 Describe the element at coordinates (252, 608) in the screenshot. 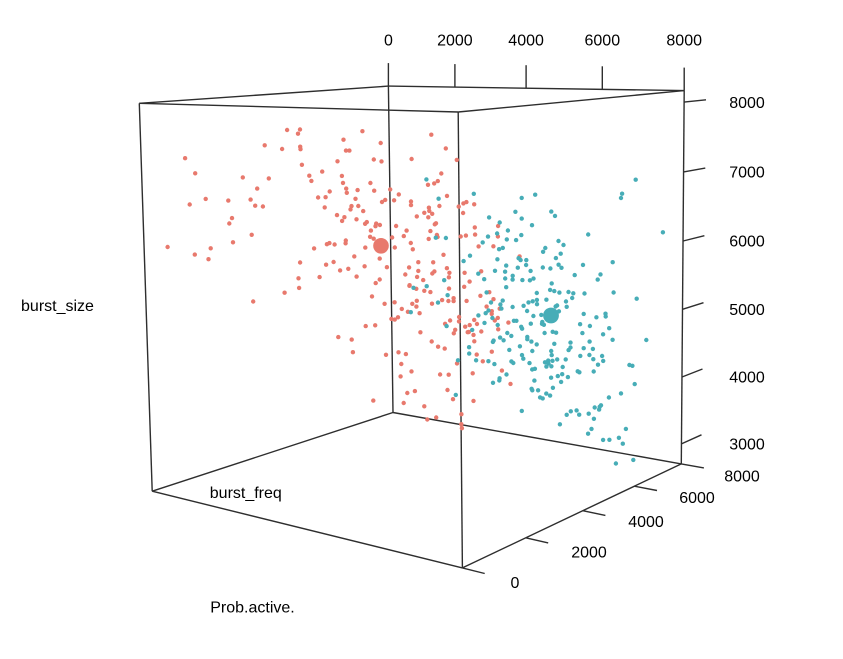

I see `svg-text: Prob.active.` at that location.